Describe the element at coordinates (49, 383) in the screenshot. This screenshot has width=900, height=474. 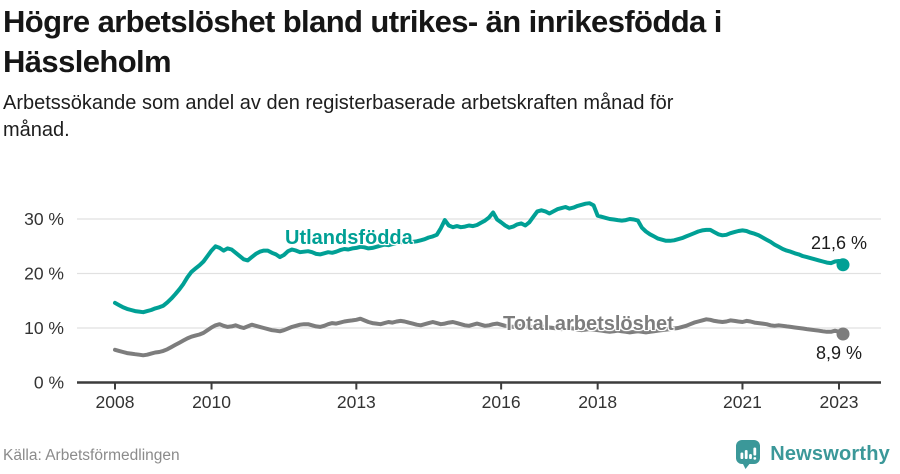
I see `y-tick-label-0: 0 %` at that location.